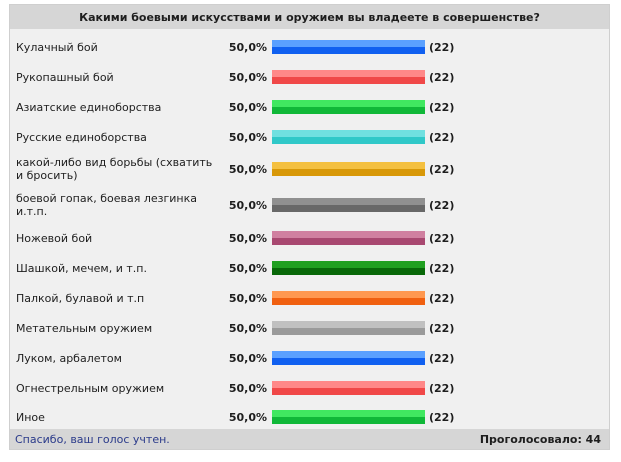 This screenshot has height=462, width=621. I want to click on poll-option-row: Рукопашный бой 50,0% (22), so click(309, 77).